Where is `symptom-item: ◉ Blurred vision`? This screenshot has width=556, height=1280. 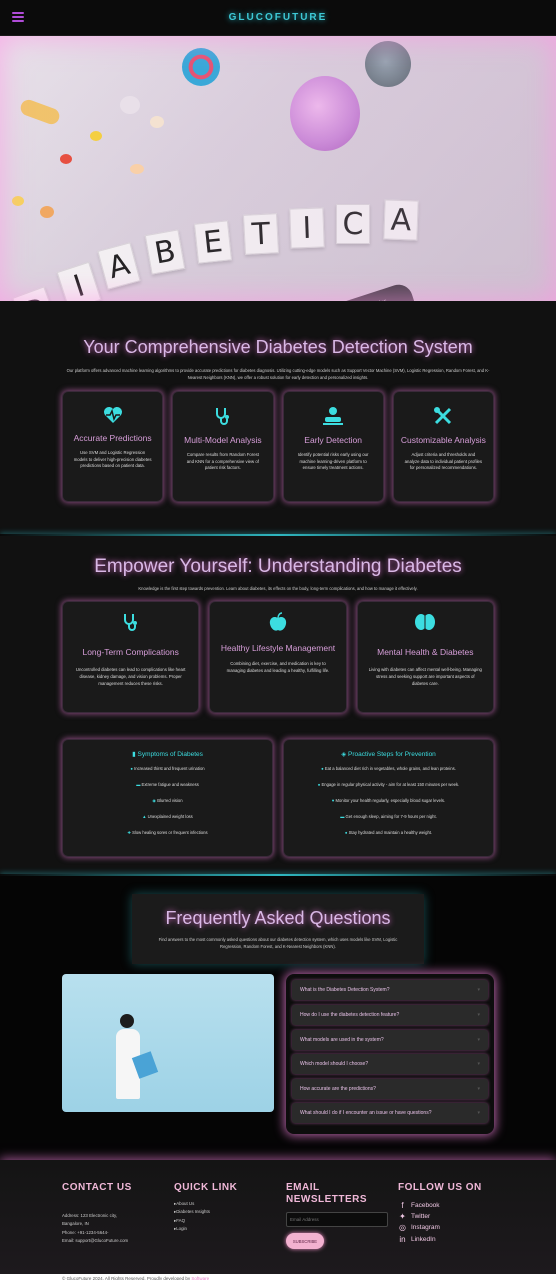 symptom-item: ◉ Blurred vision is located at coordinates (167, 800).